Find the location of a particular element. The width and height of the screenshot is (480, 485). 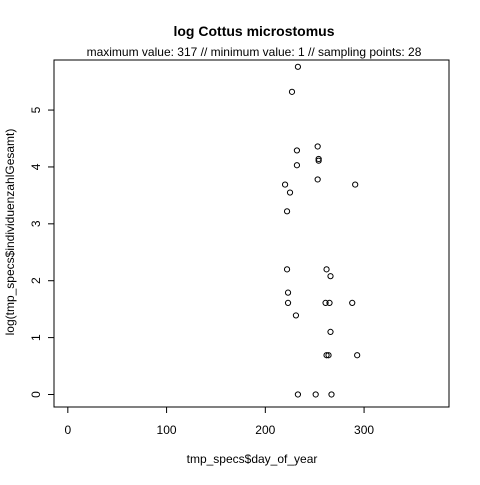

y-axis: 0 1 2 3 4 5 is located at coordinates (42, 252).